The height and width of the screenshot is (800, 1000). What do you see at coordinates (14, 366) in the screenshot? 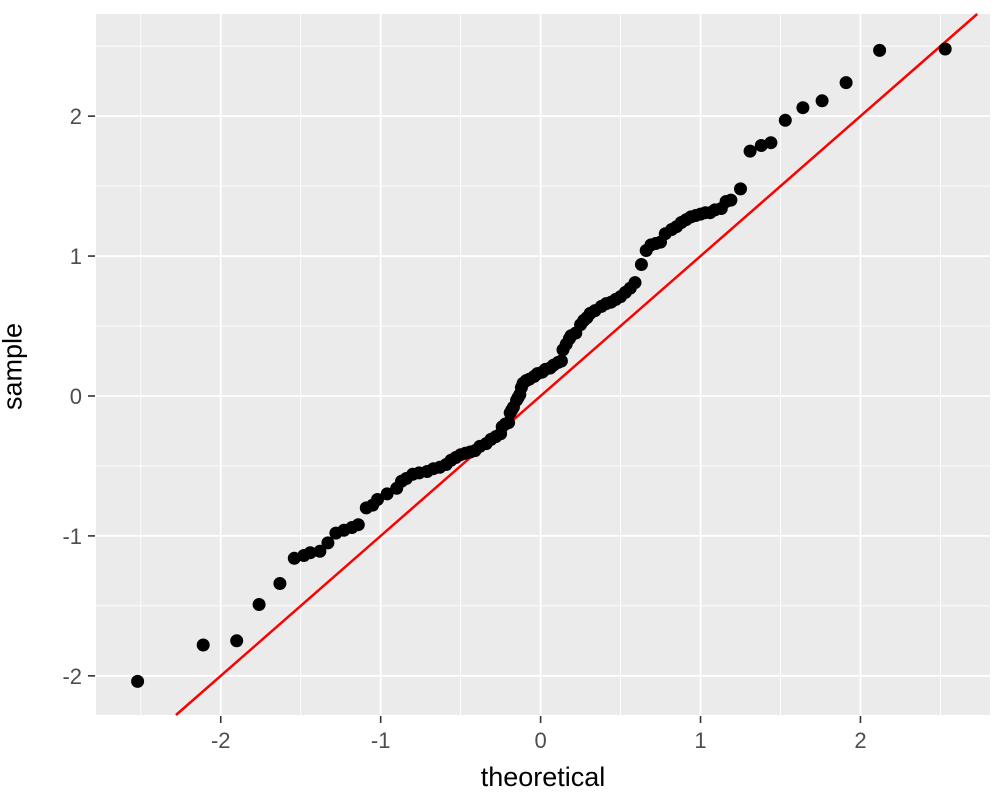
I see `y-axis-title: sample` at bounding box center [14, 366].